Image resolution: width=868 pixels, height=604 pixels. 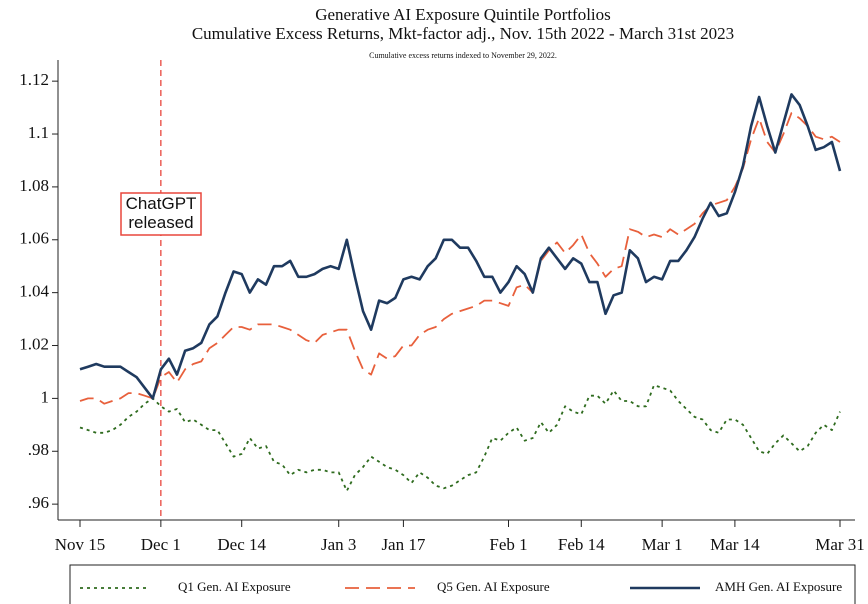 I want to click on x-tick-label: Nov 15, so click(x=80, y=544).